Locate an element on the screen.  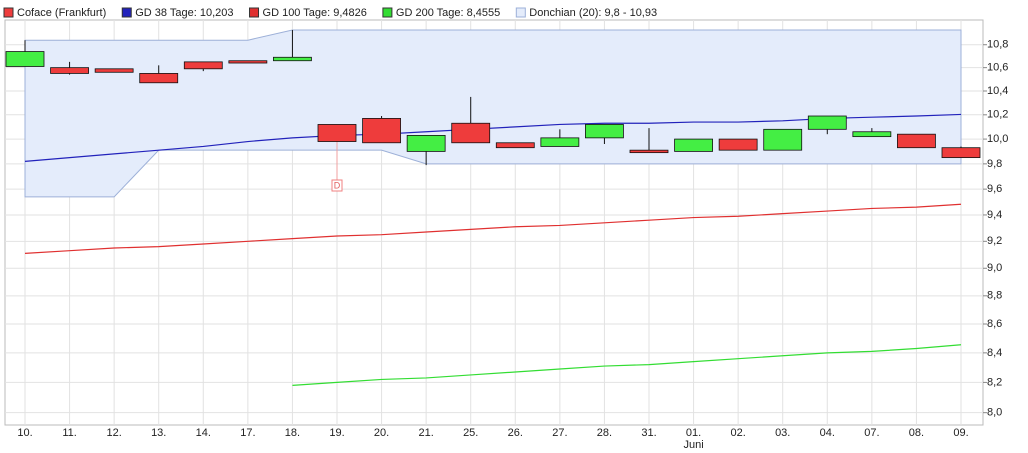
y-tick-label: 8,4 is located at coordinates (994, 353).